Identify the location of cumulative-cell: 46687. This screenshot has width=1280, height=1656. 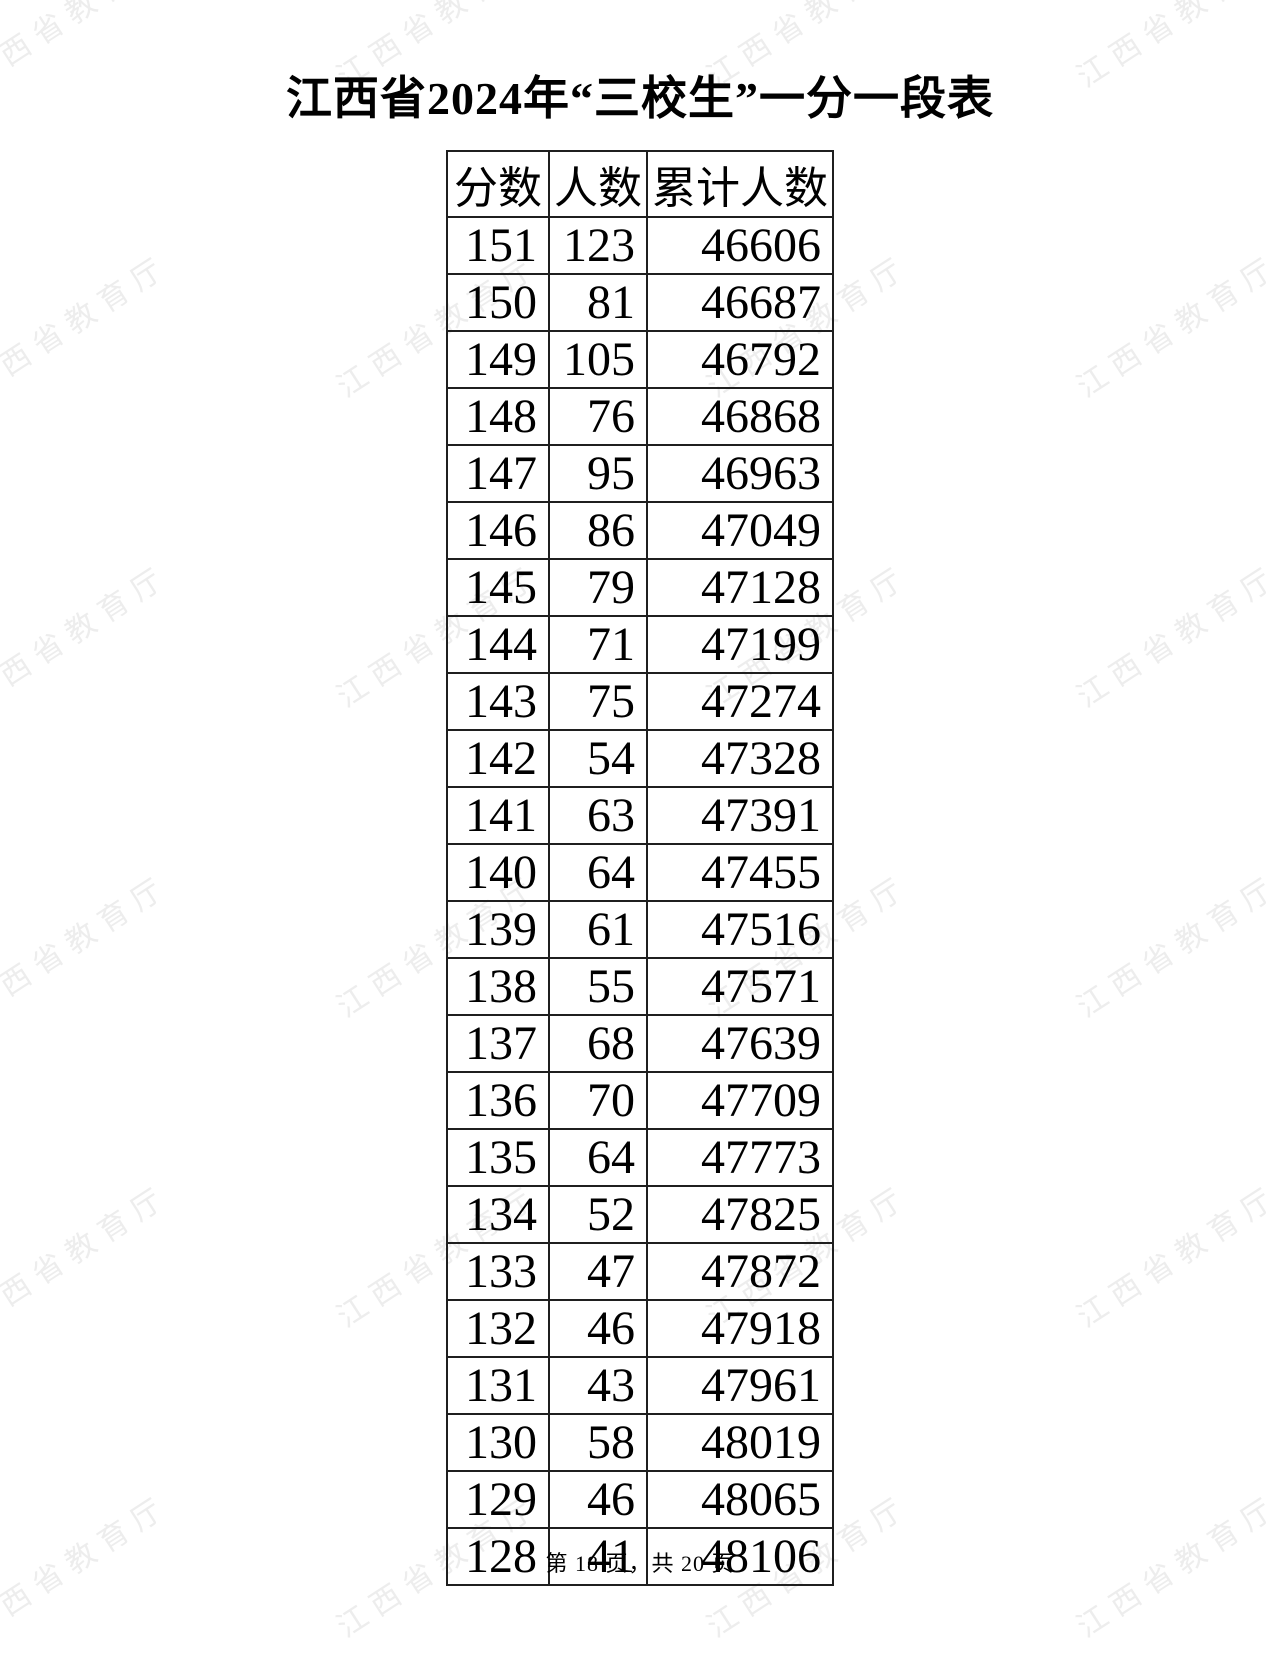
(740, 302).